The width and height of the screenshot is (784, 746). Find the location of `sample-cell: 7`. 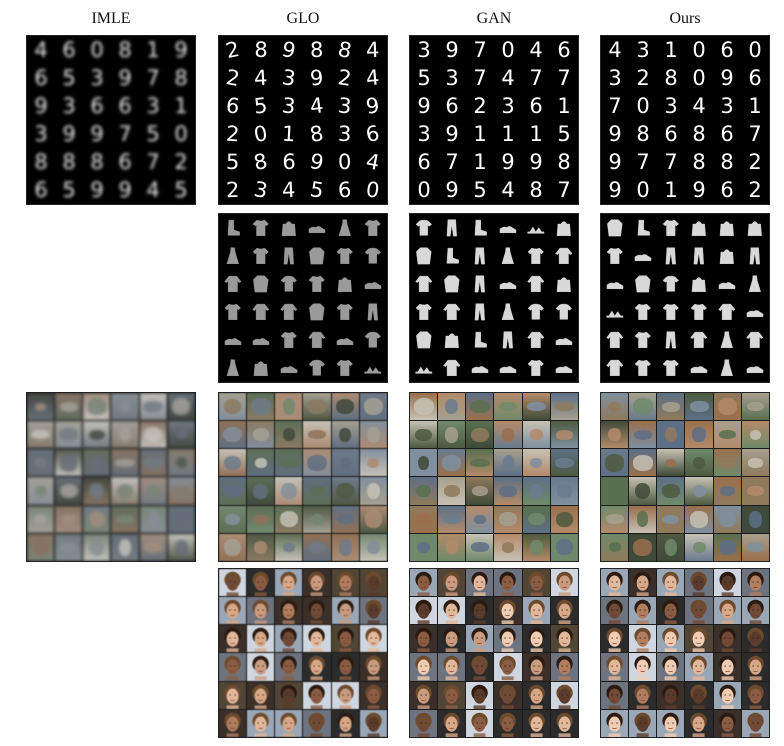

sample-cell: 7 is located at coordinates (536, 78).